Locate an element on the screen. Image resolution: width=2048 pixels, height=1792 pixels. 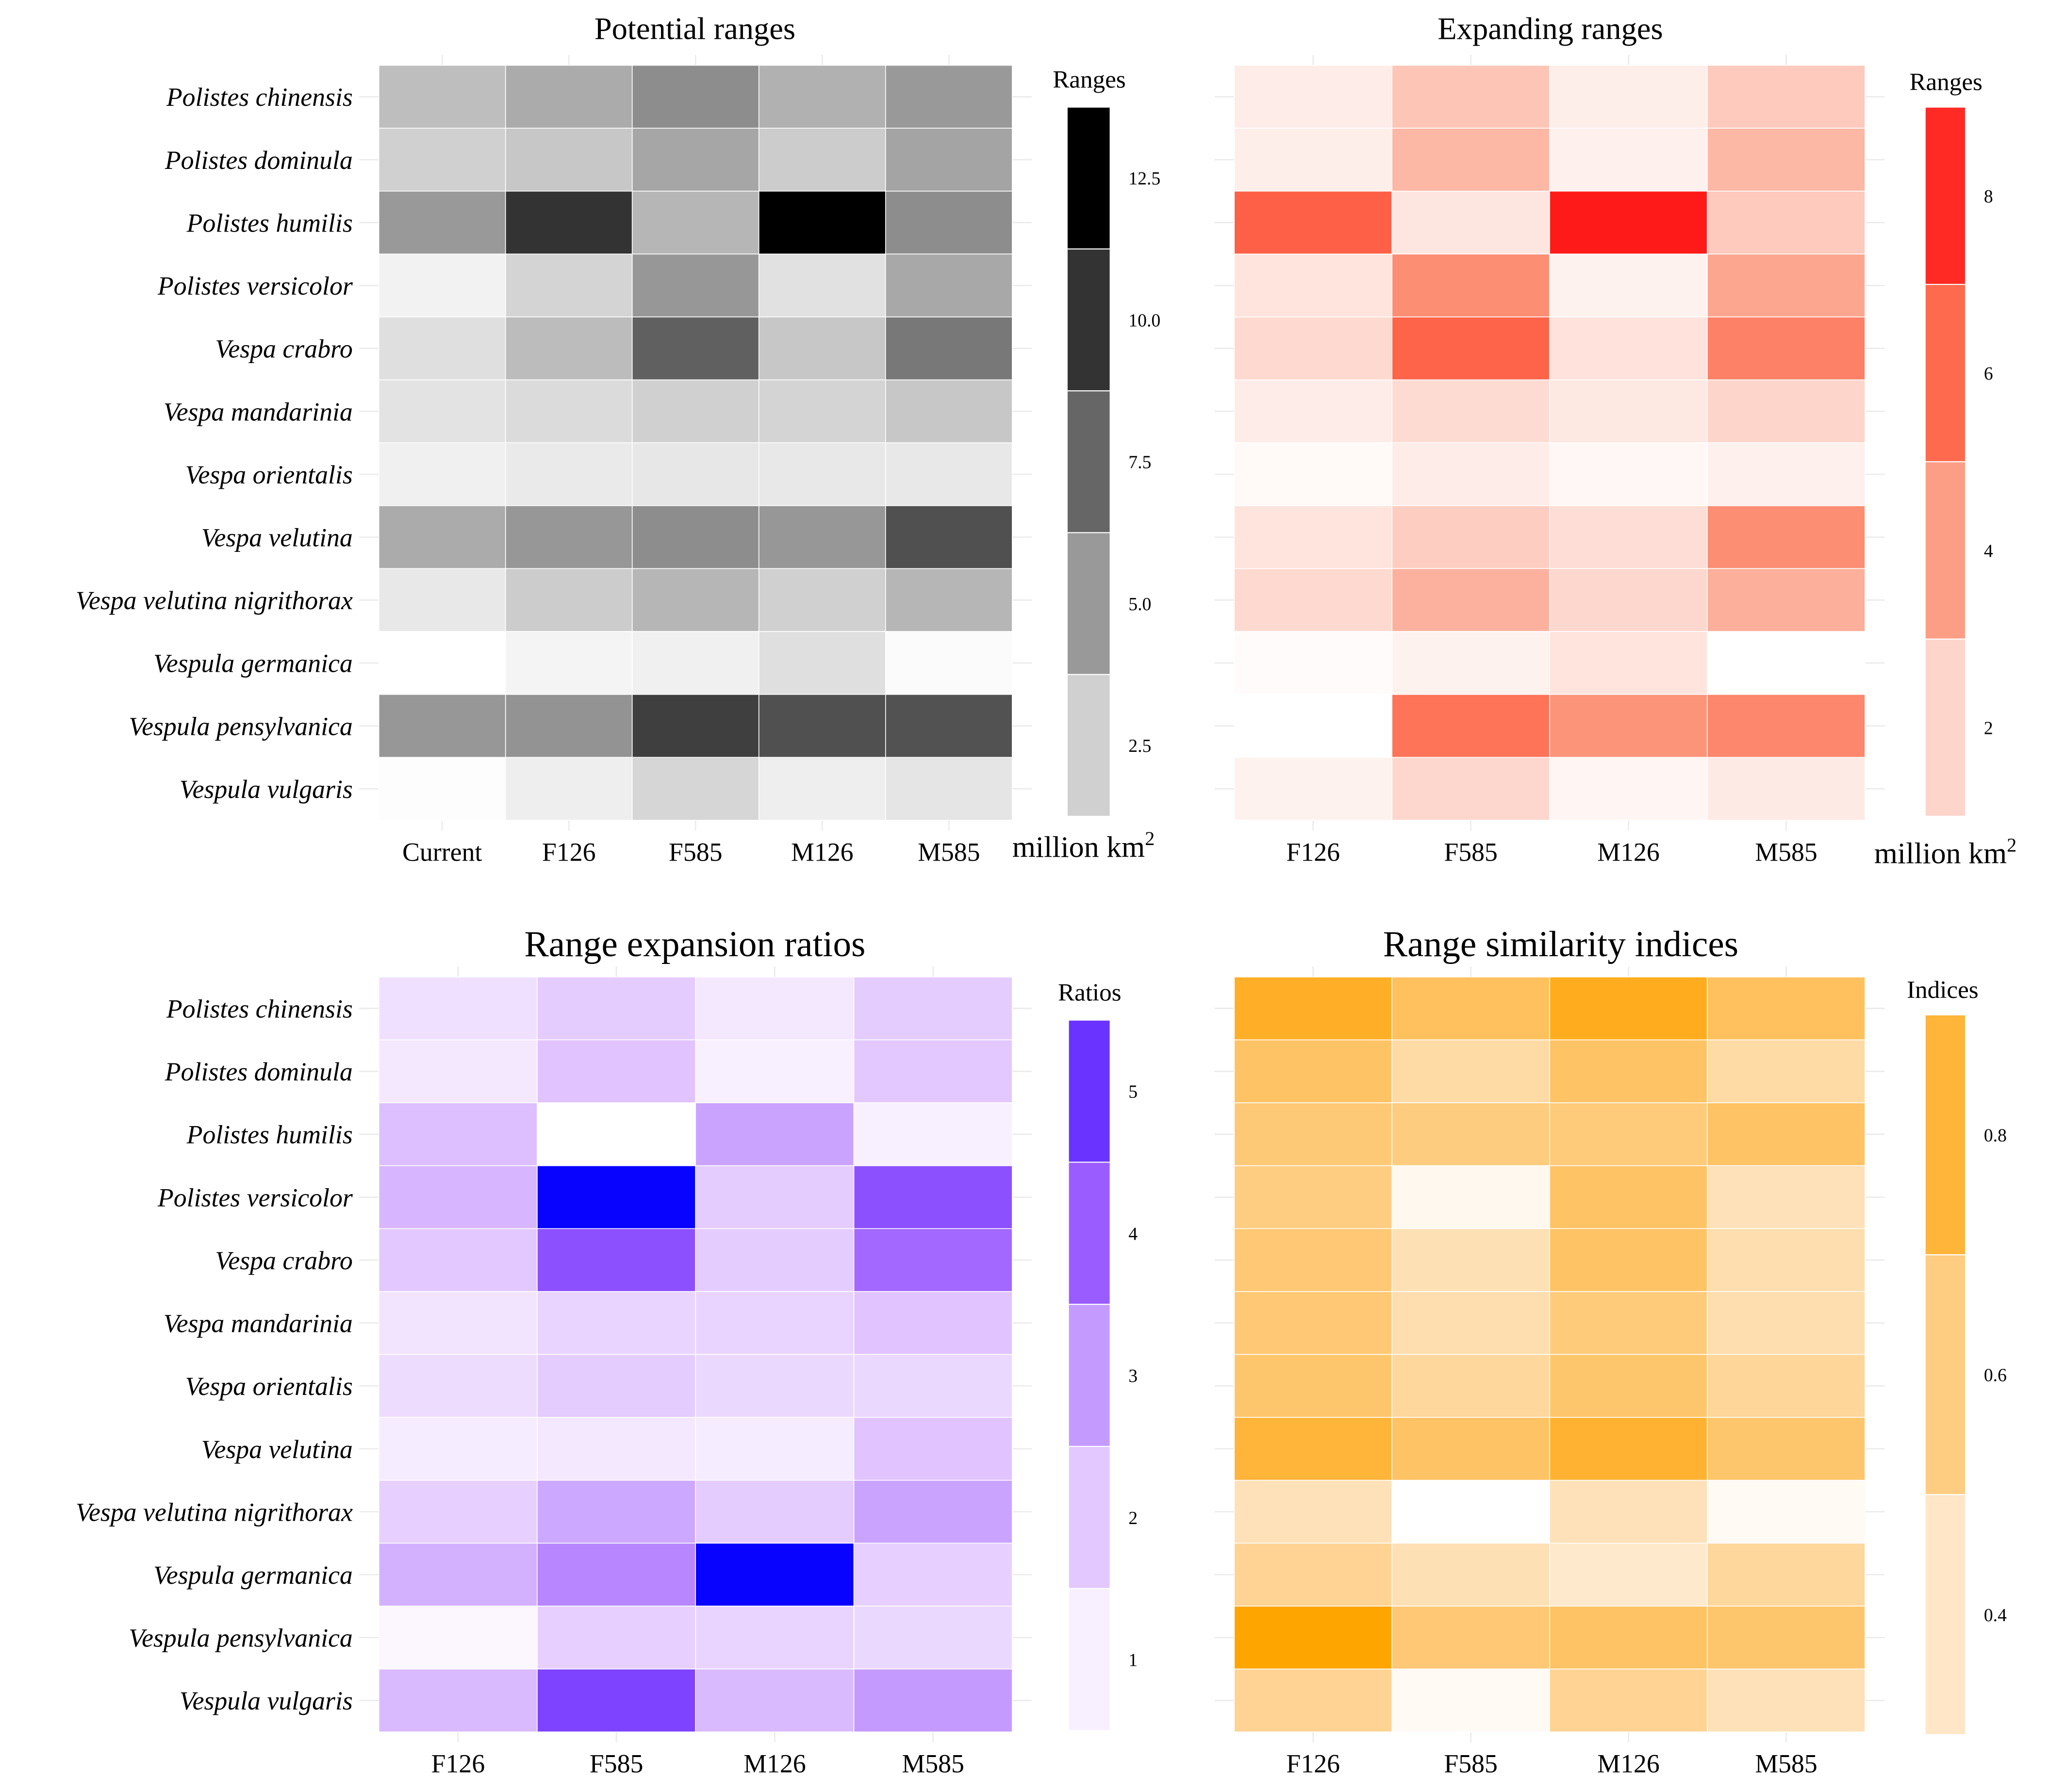
column-label: F126 is located at coordinates (458, 1764).